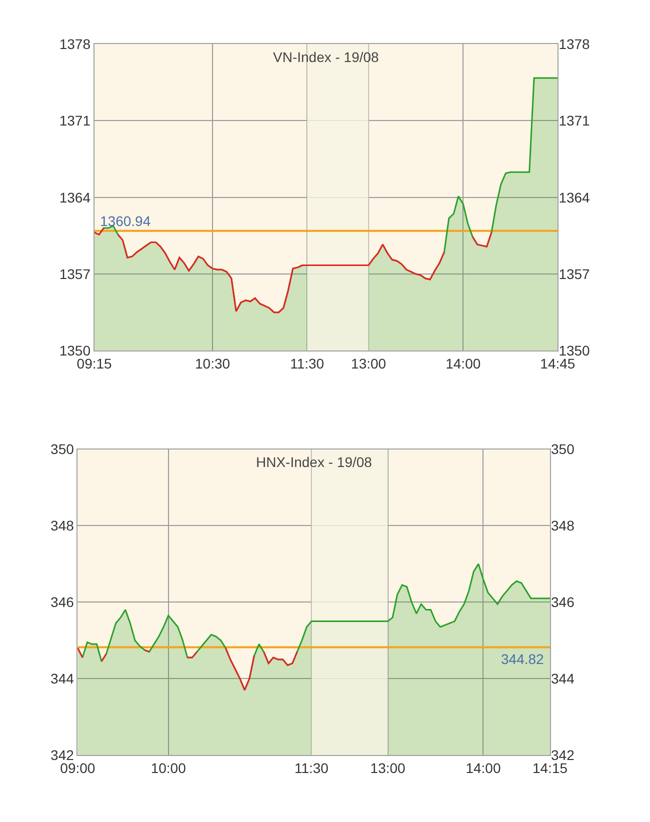 This screenshot has width=650, height=822. I want to click on y2-tick-label: 1378, so click(574, 44).